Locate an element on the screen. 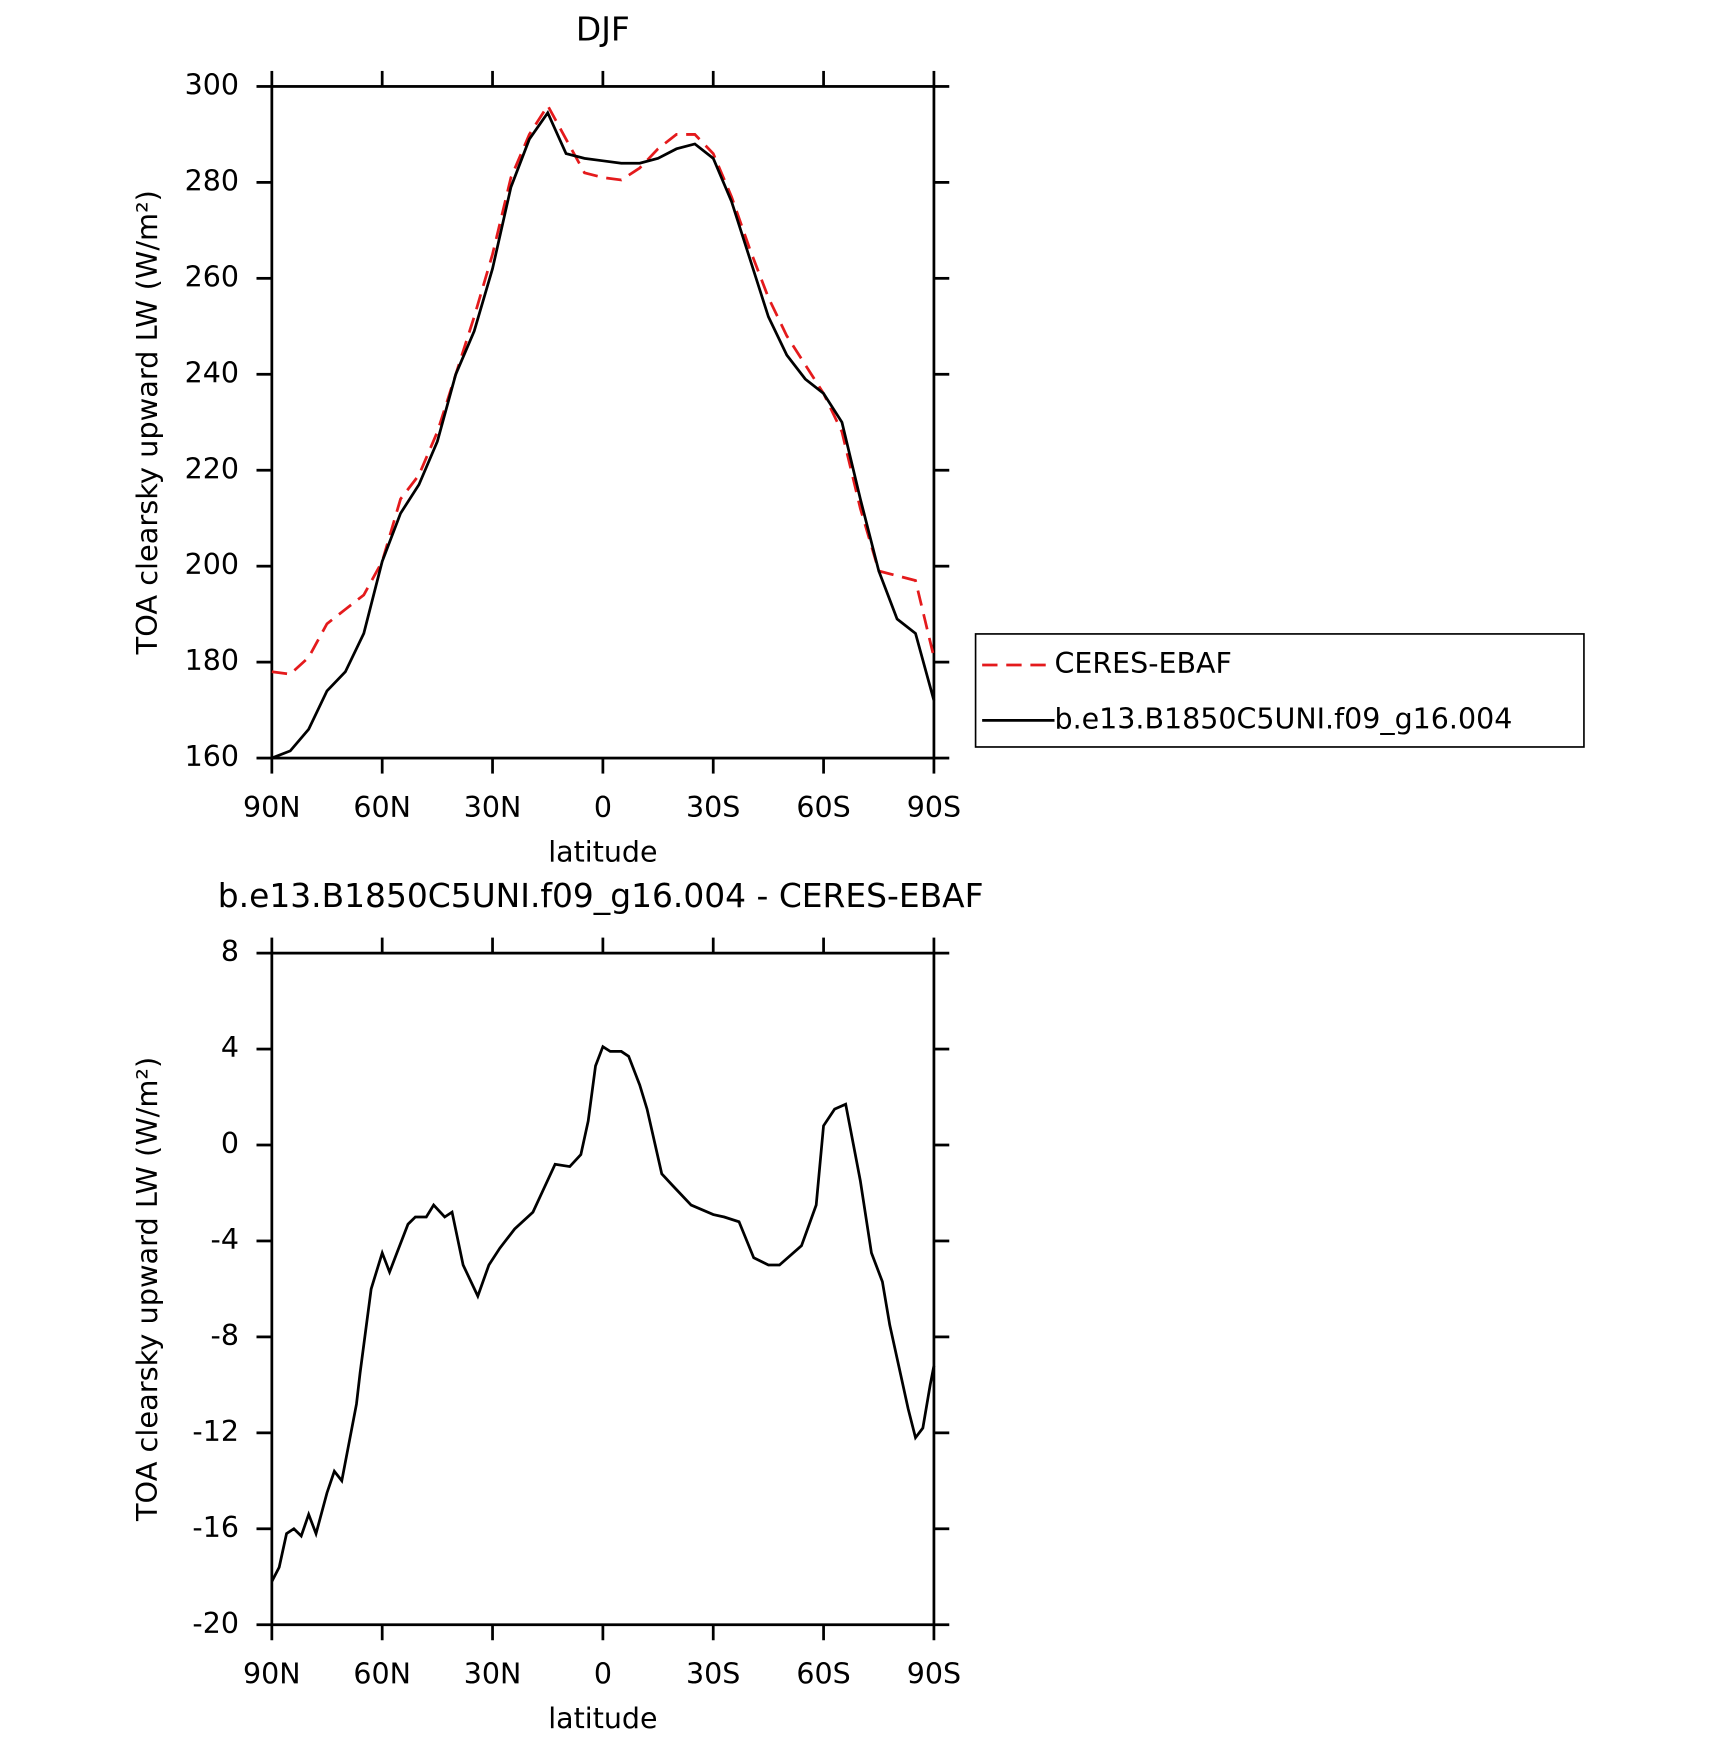 Image resolution: width=1710 pixels, height=1740 pixels. y-tick-label: -16 is located at coordinates (215, 1527).